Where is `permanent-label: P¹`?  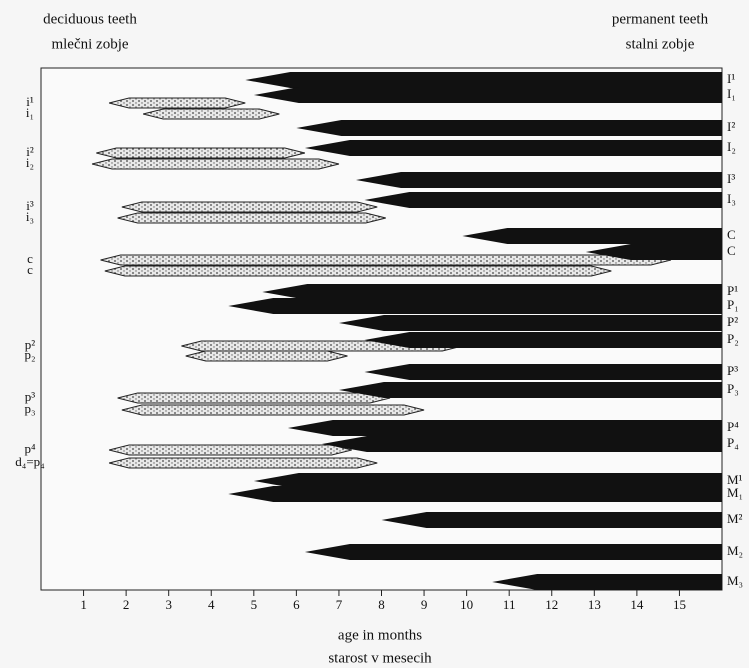
permanent-label: P¹ is located at coordinates (732, 290).